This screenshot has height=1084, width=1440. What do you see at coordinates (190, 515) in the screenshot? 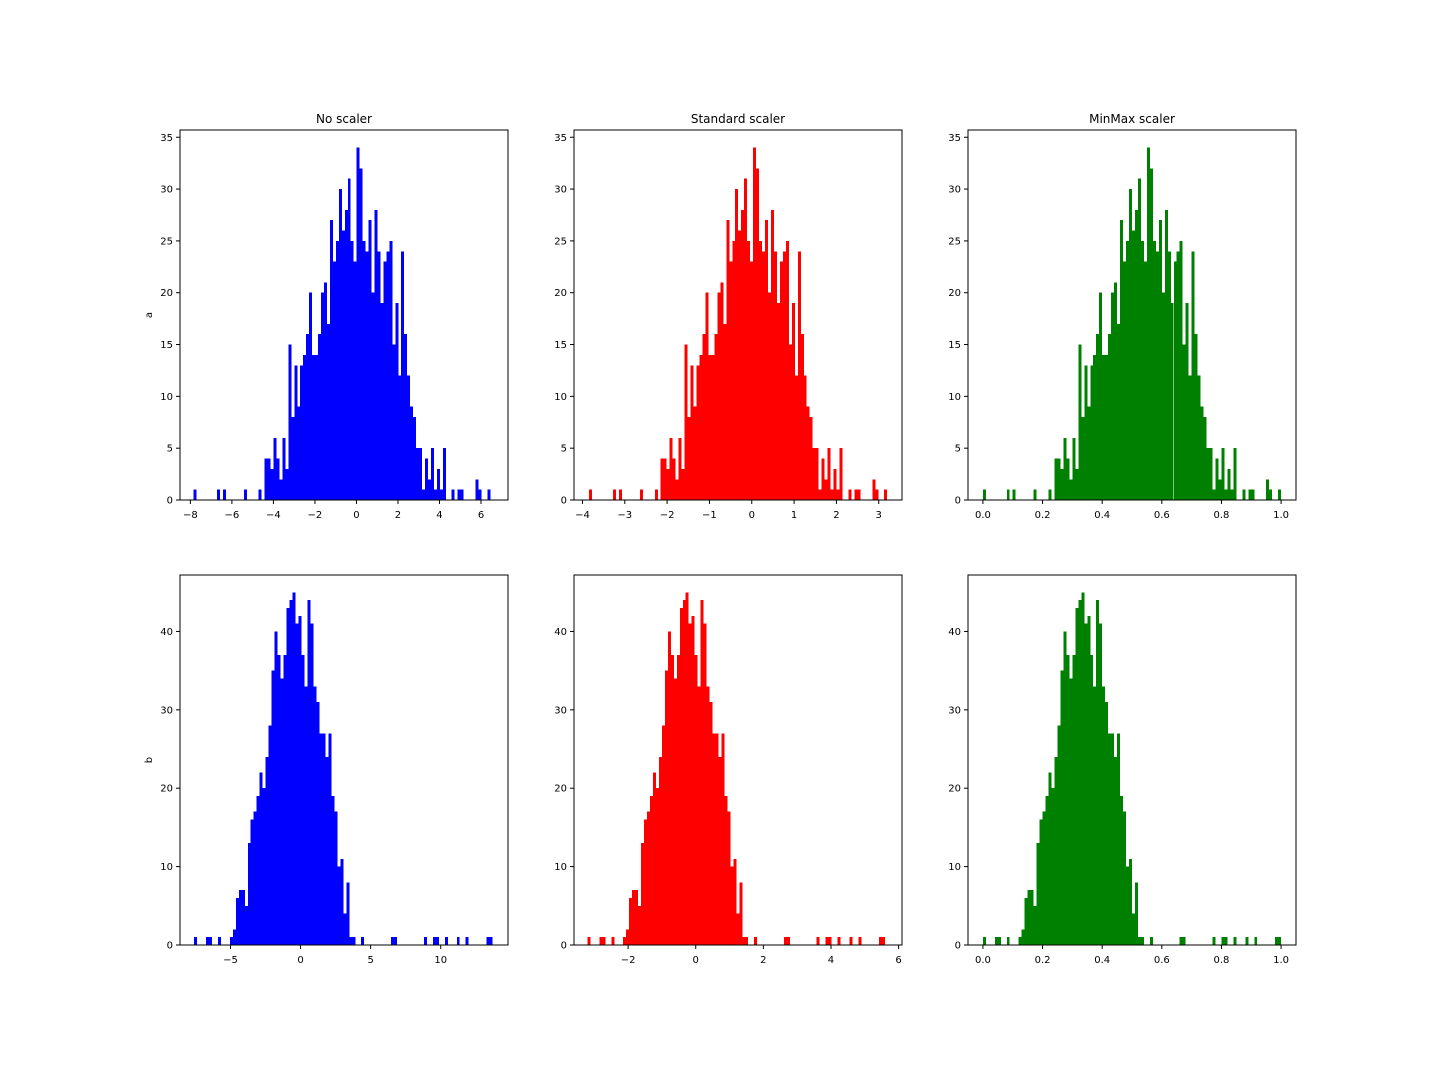
I see `x-tick-label: −8` at bounding box center [190, 515].